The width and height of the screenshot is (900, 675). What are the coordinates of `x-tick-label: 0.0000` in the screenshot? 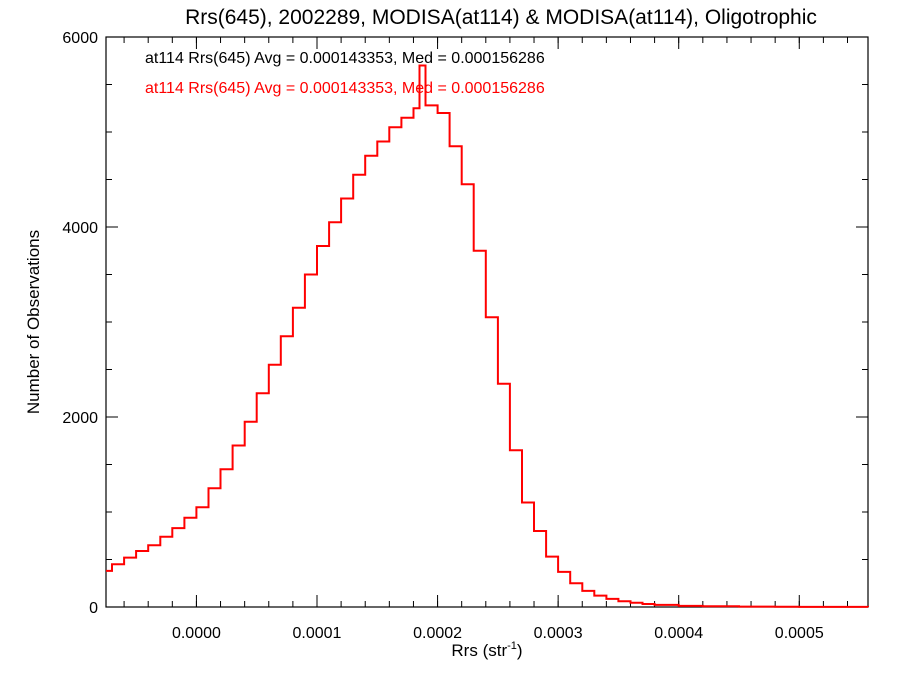 It's located at (196, 633).